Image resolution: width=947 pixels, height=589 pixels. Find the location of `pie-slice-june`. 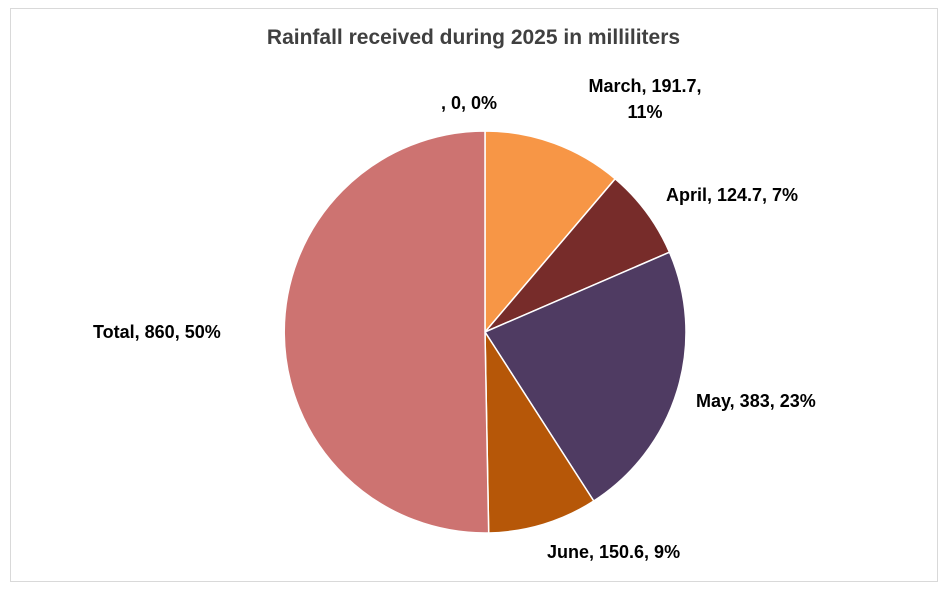

pie-slice-june is located at coordinates (539, 431).